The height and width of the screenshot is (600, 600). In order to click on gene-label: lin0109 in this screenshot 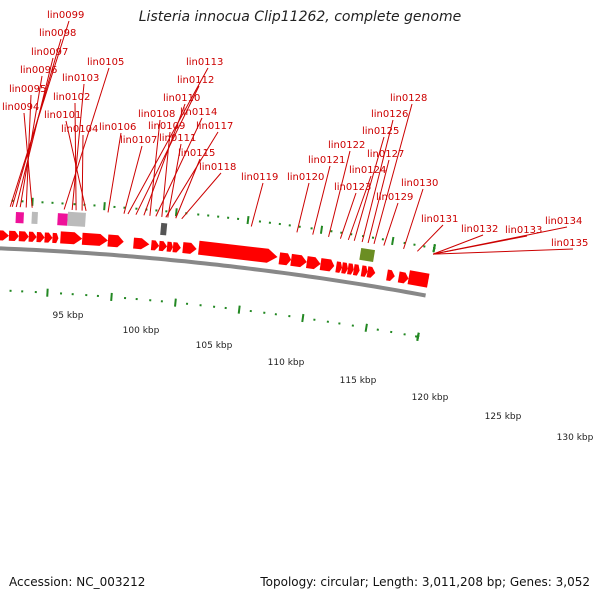, I will do `click(166, 126)`.